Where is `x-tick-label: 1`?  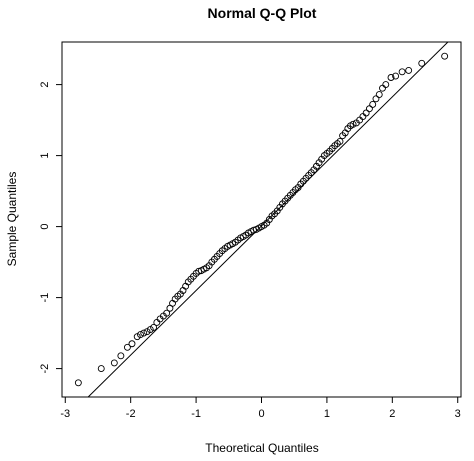 x-tick-label: 1 is located at coordinates (327, 414).